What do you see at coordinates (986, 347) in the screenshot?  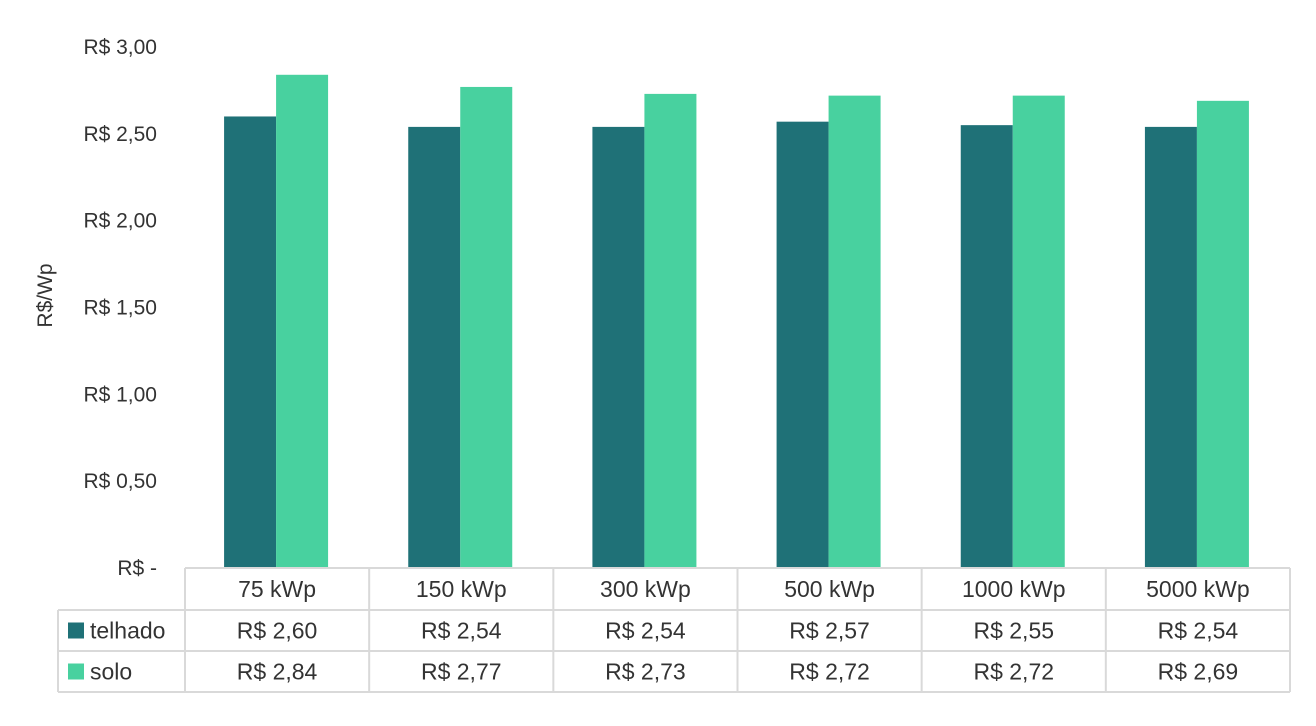 I see `bar-telhado-1000-kWp` at bounding box center [986, 347].